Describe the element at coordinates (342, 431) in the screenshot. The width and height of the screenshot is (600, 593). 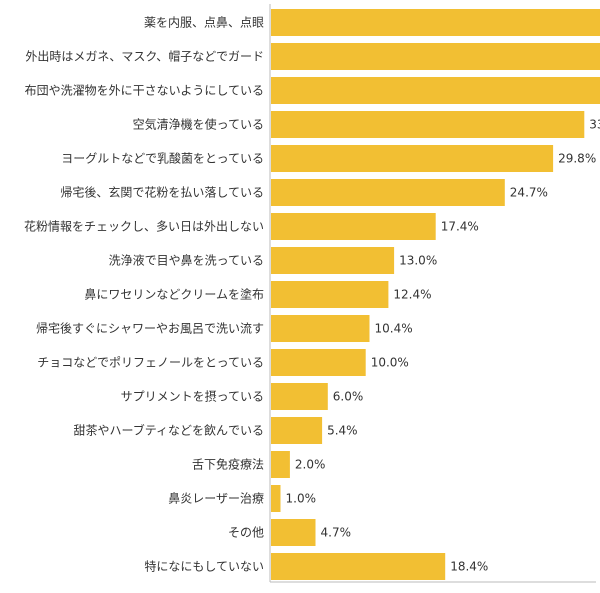
I see `value-label: 5.4%` at that location.